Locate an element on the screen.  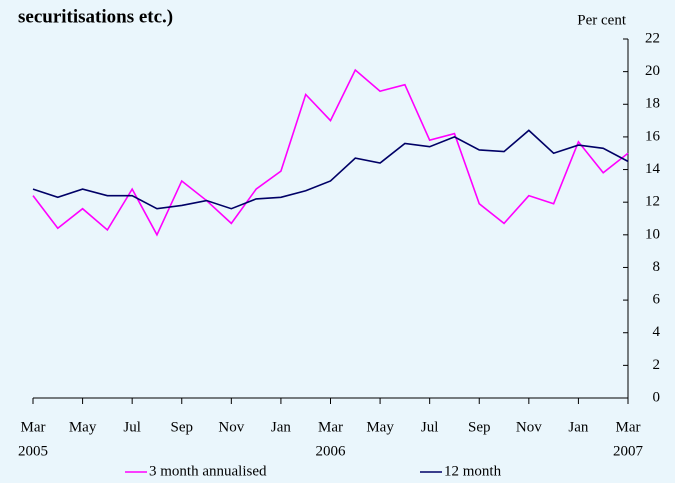
legend-label: 12 month is located at coordinates (473, 471).